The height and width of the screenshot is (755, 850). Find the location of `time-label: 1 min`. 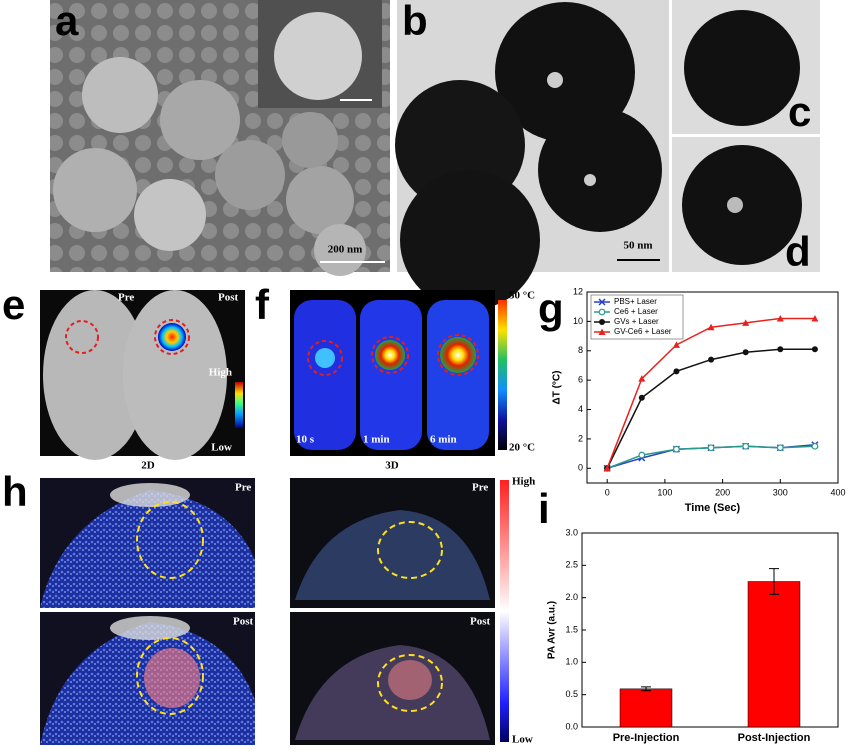

time-label: 1 min is located at coordinates (376, 440).